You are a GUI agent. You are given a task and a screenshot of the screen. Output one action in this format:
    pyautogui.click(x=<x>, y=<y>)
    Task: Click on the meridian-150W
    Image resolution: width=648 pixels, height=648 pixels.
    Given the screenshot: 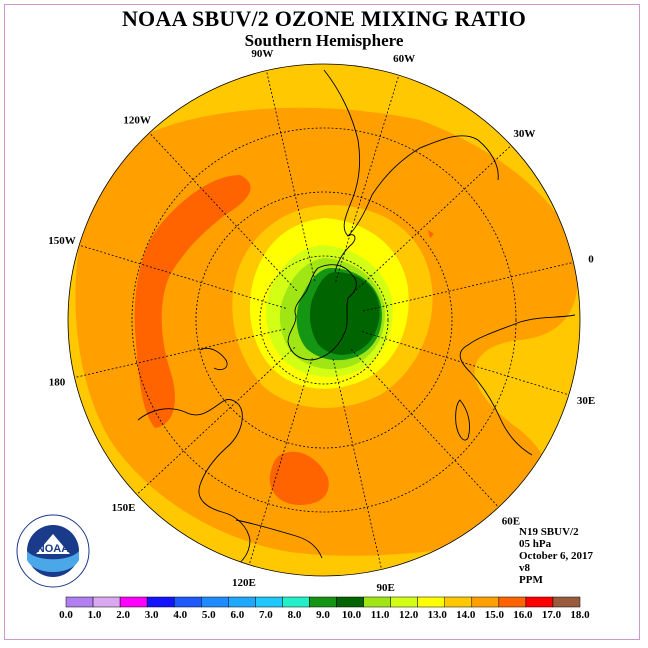 What is the action you would take?
    pyautogui.click(x=182, y=276)
    